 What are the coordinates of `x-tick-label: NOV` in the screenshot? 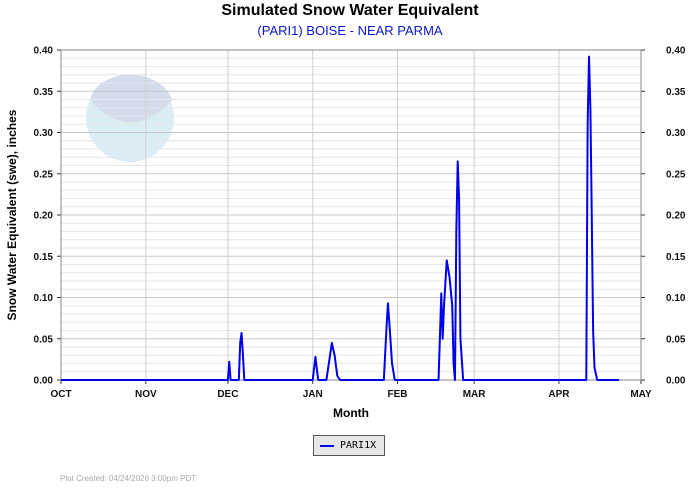 It's located at (146, 394).